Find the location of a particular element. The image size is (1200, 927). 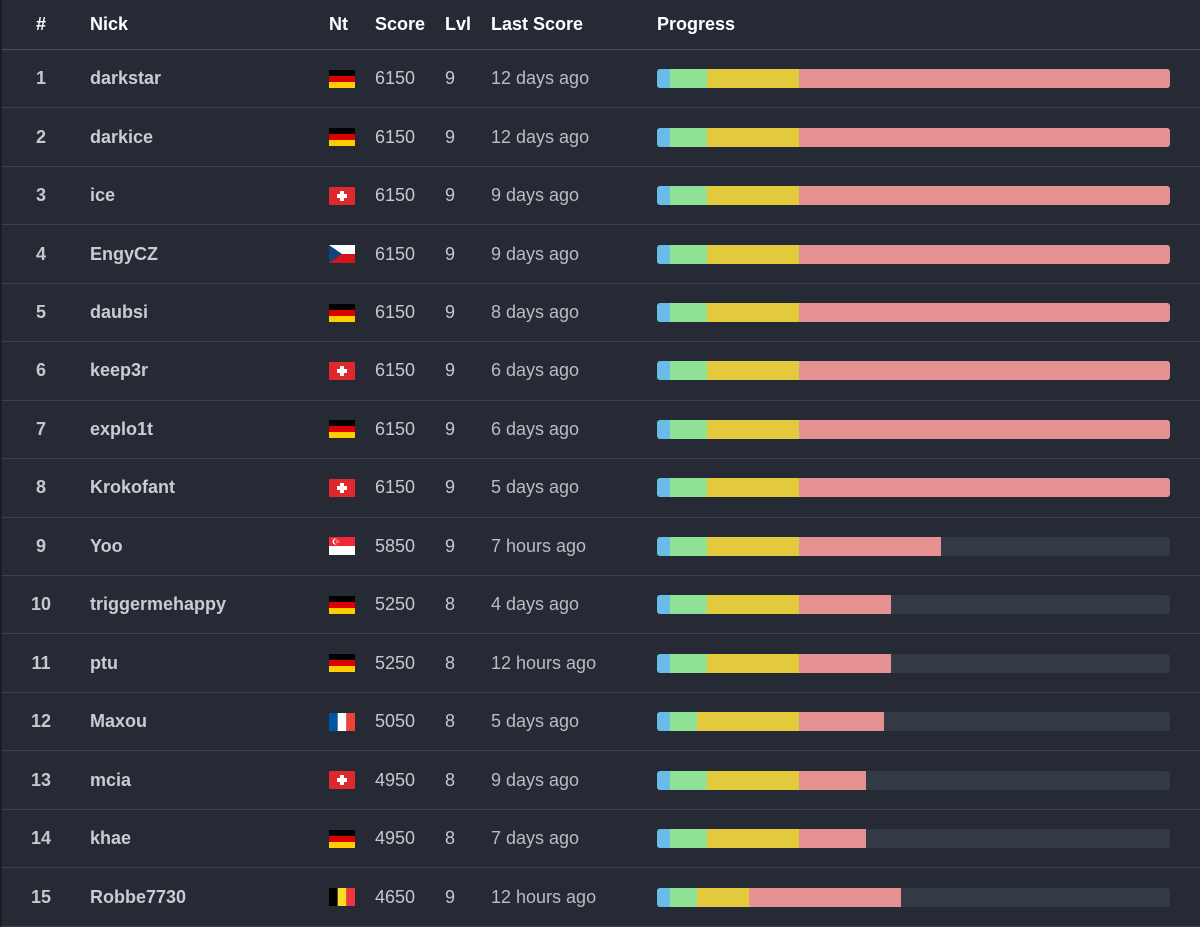

czech-flag-icon is located at coordinates (342, 254).